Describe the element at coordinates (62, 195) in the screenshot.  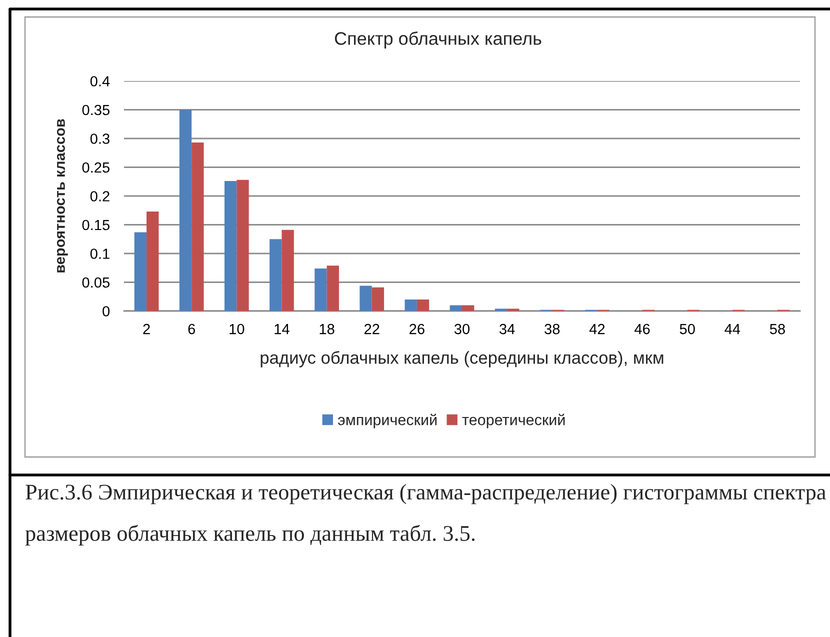
I see `y-axis-title: вероятность классов` at that location.